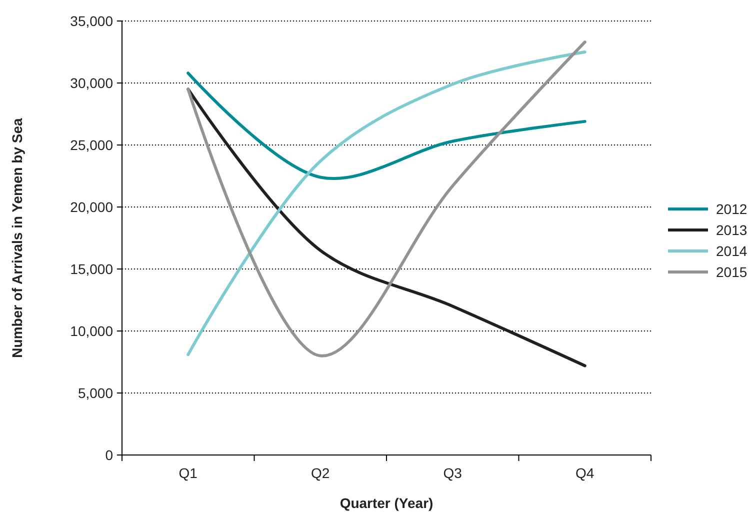 The width and height of the screenshot is (751, 512). Describe the element at coordinates (92, 20) in the screenshot. I see `y-tick-label: 35,000` at that location.